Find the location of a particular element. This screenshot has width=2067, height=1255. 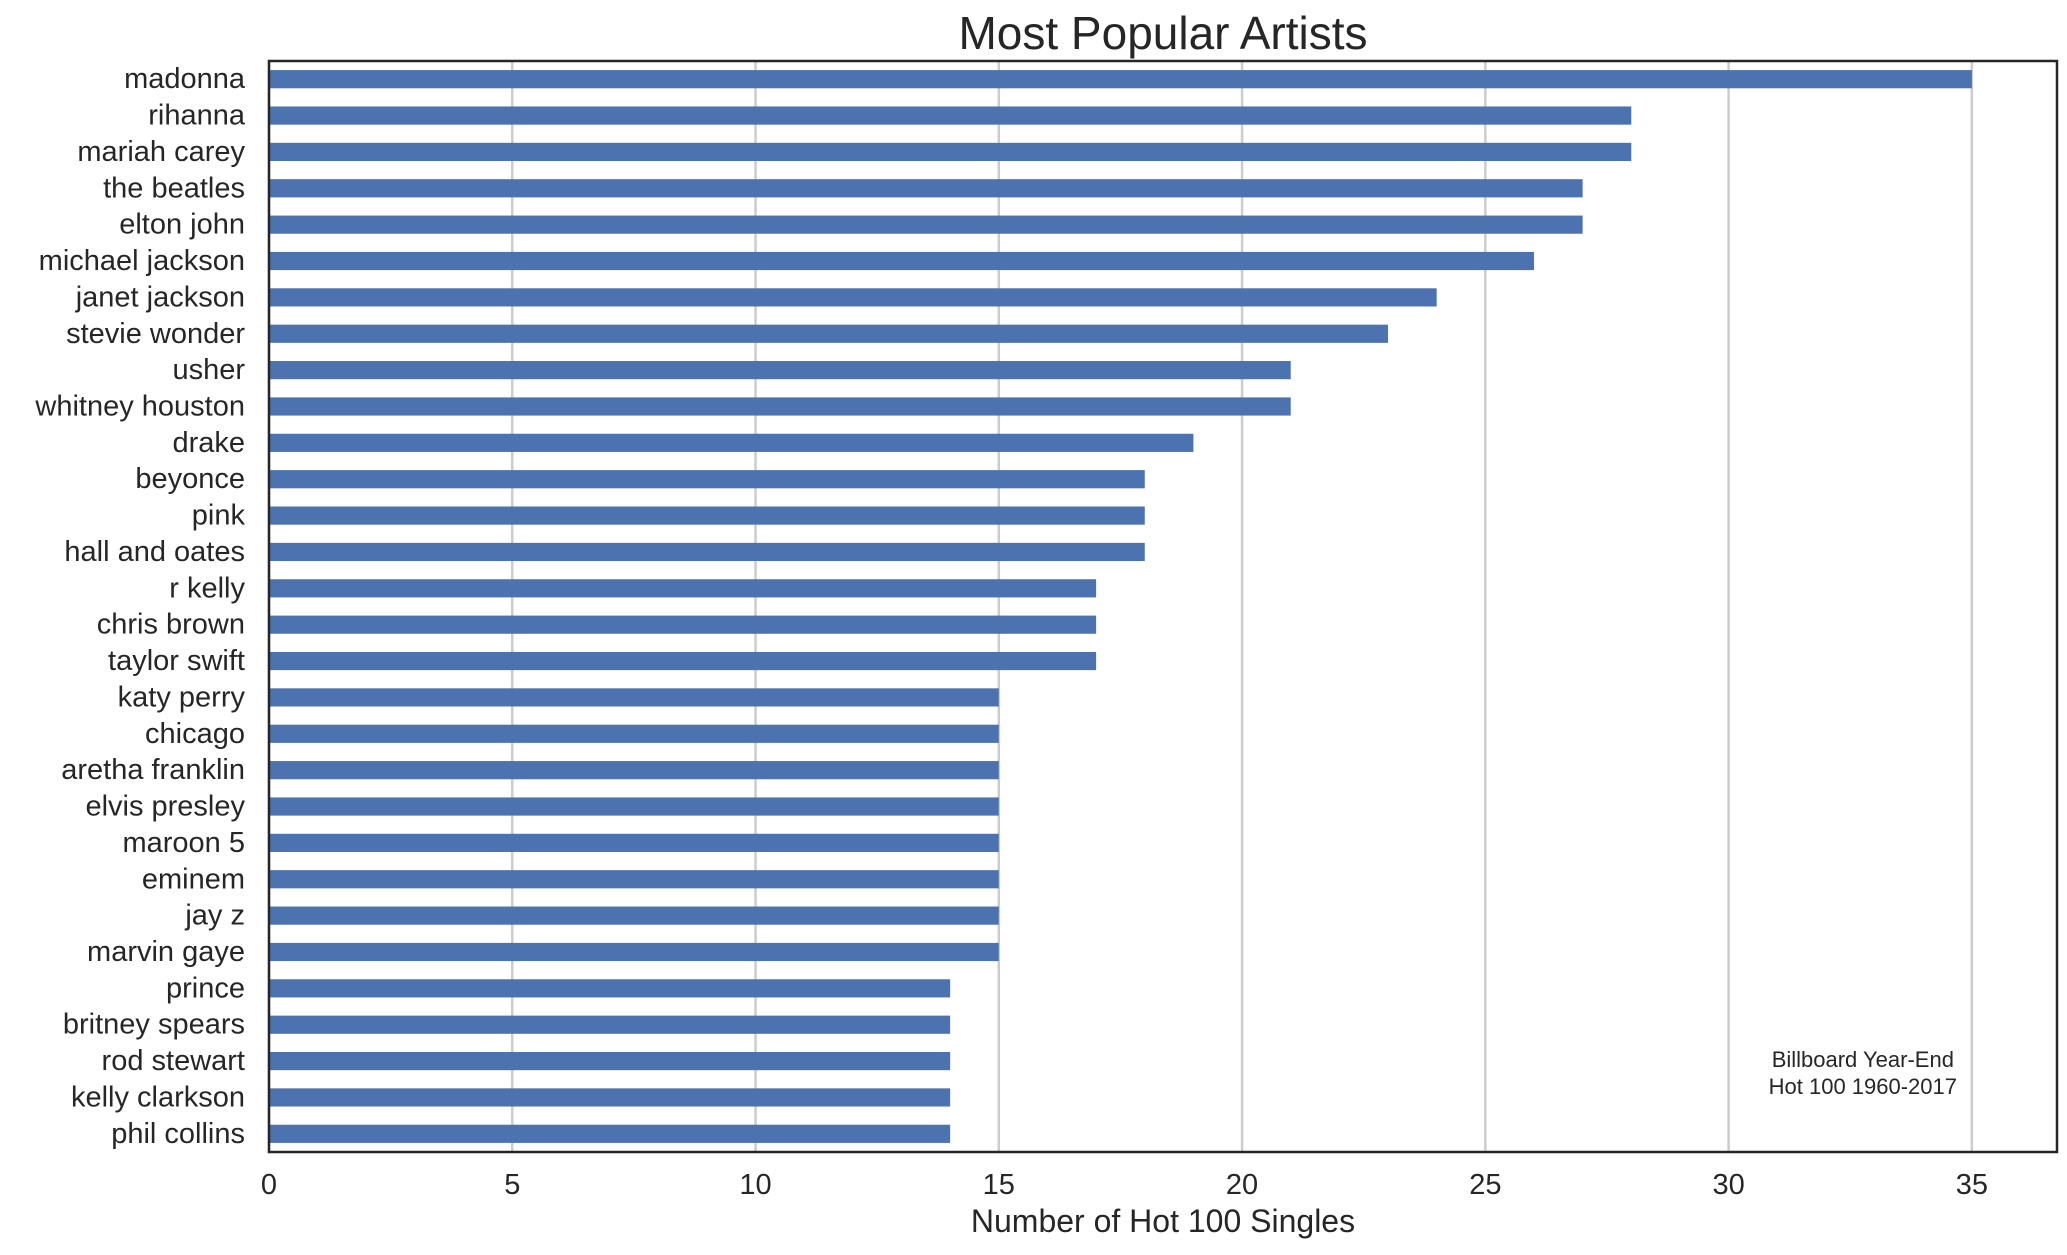

y-tick-label: janet jackson is located at coordinates (160, 297).